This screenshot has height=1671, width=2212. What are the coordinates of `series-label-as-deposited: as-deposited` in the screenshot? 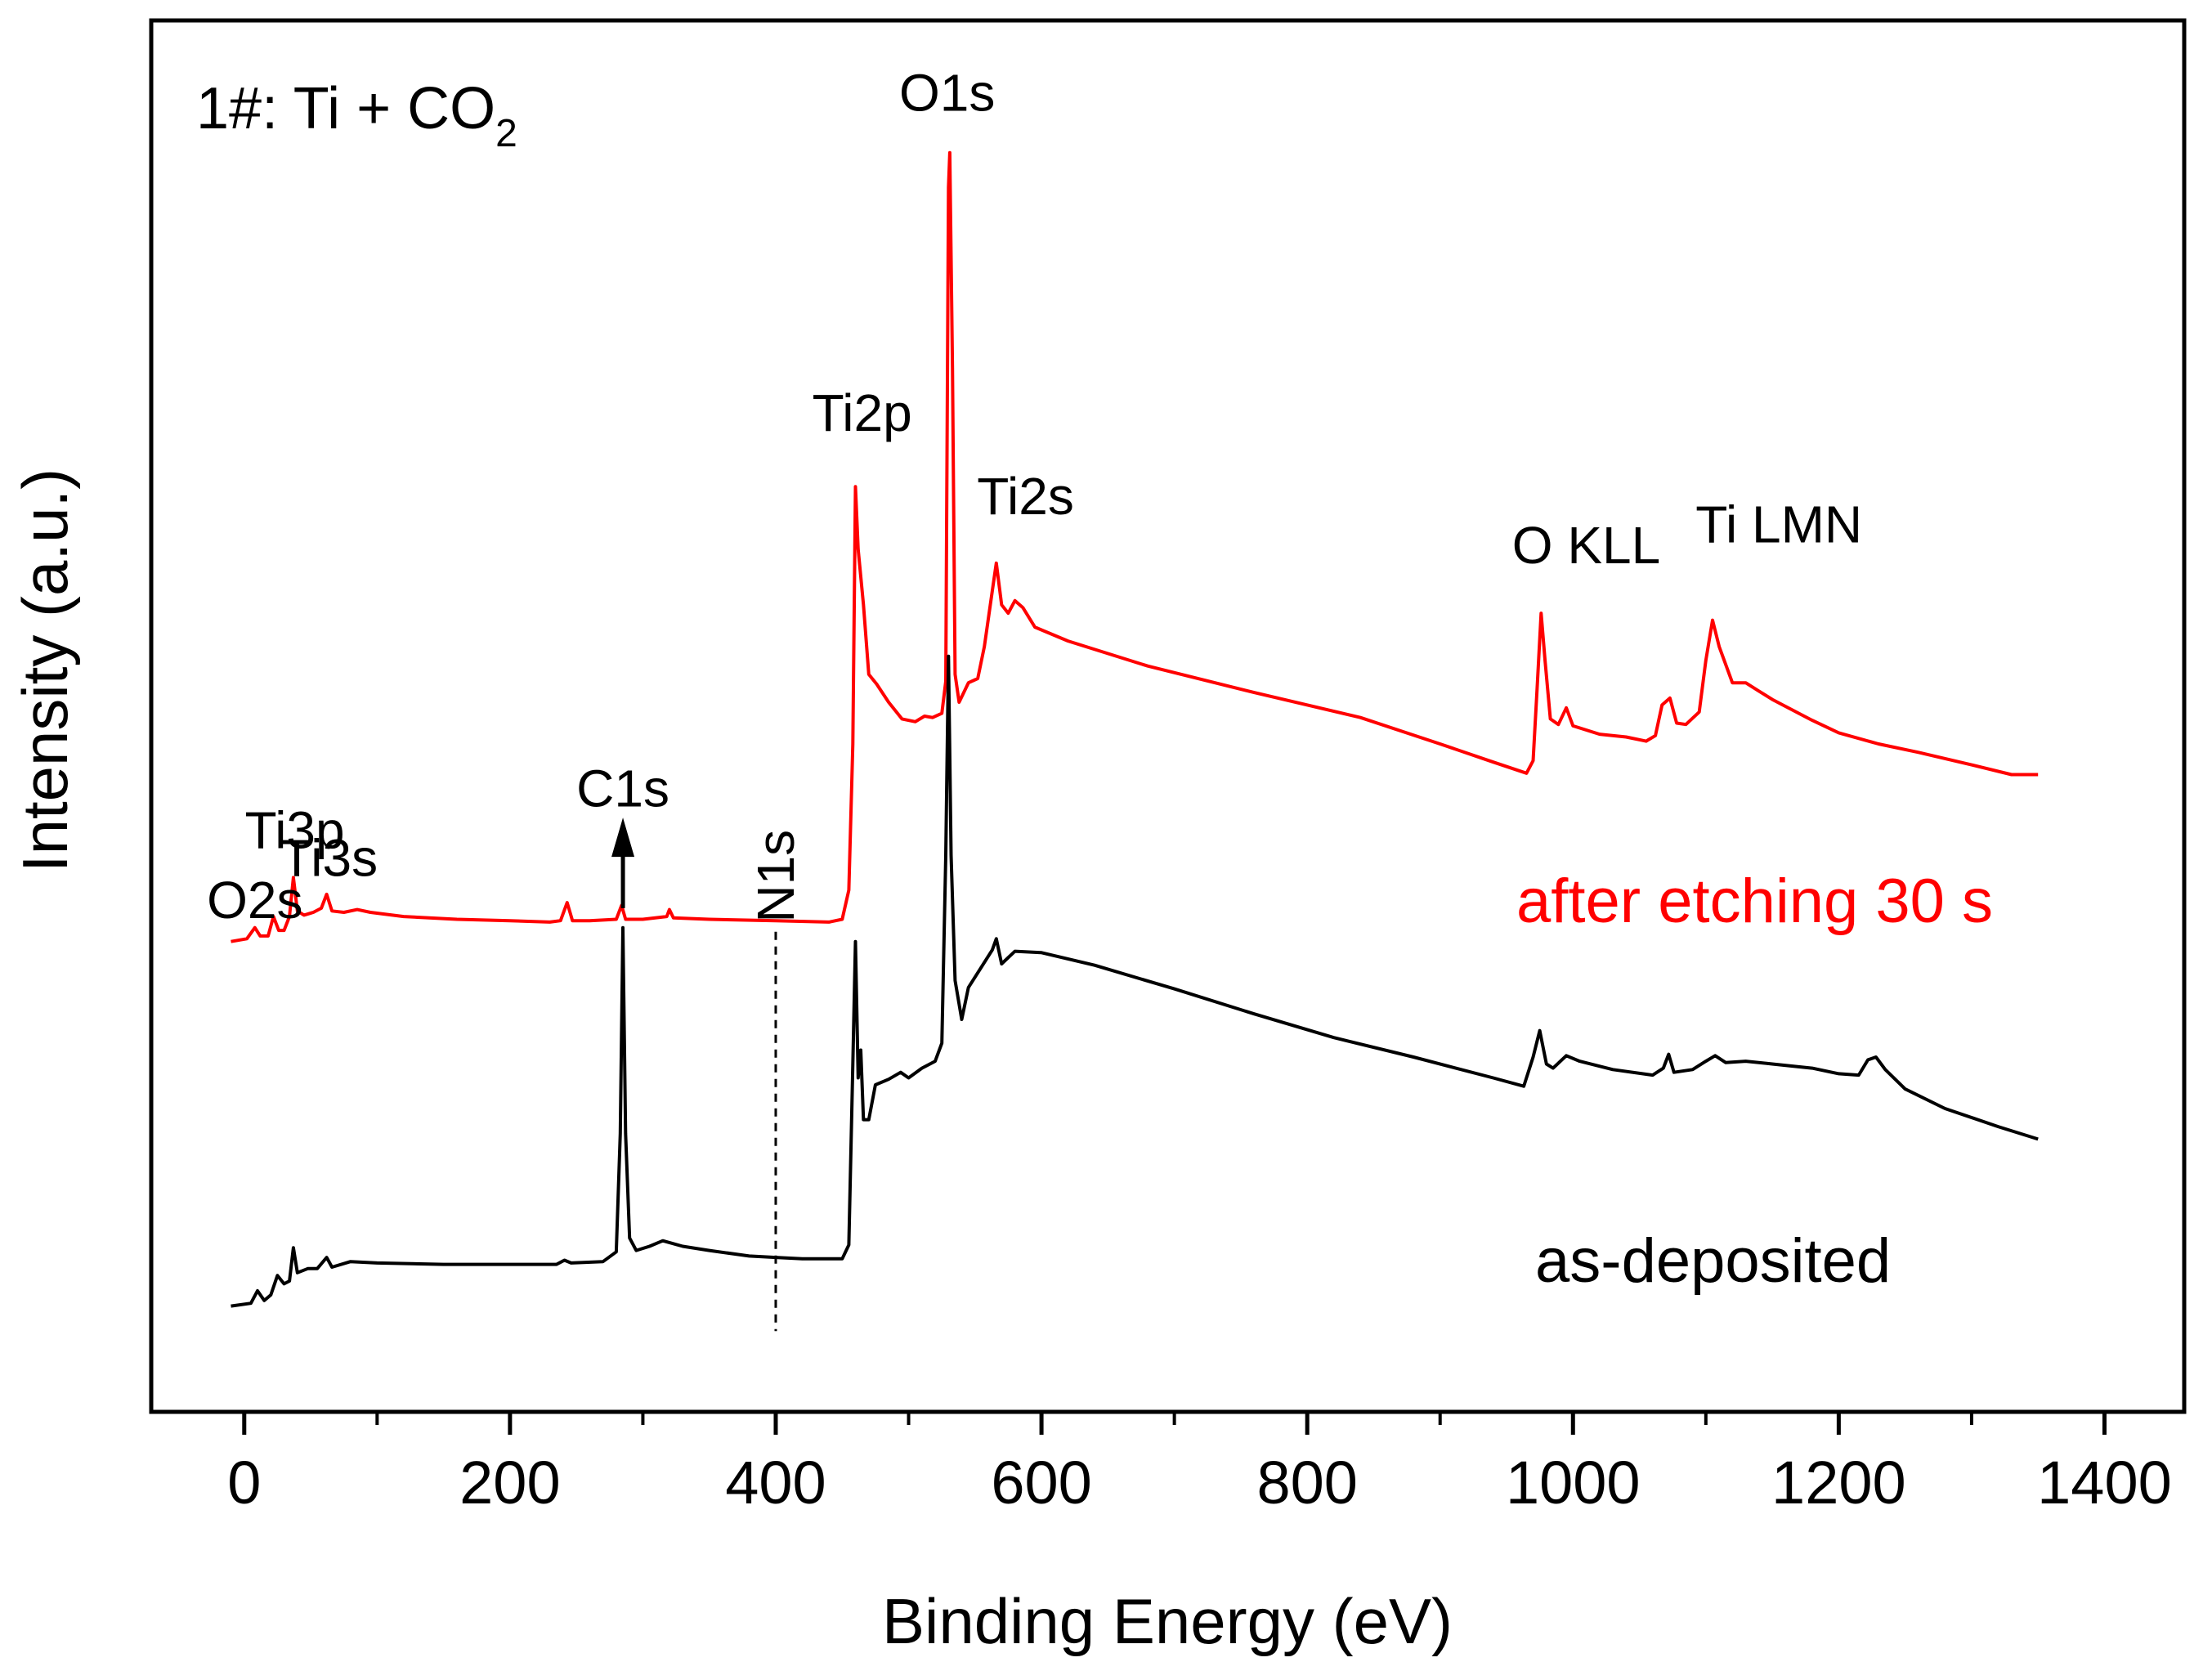 It's located at (1713, 1261).